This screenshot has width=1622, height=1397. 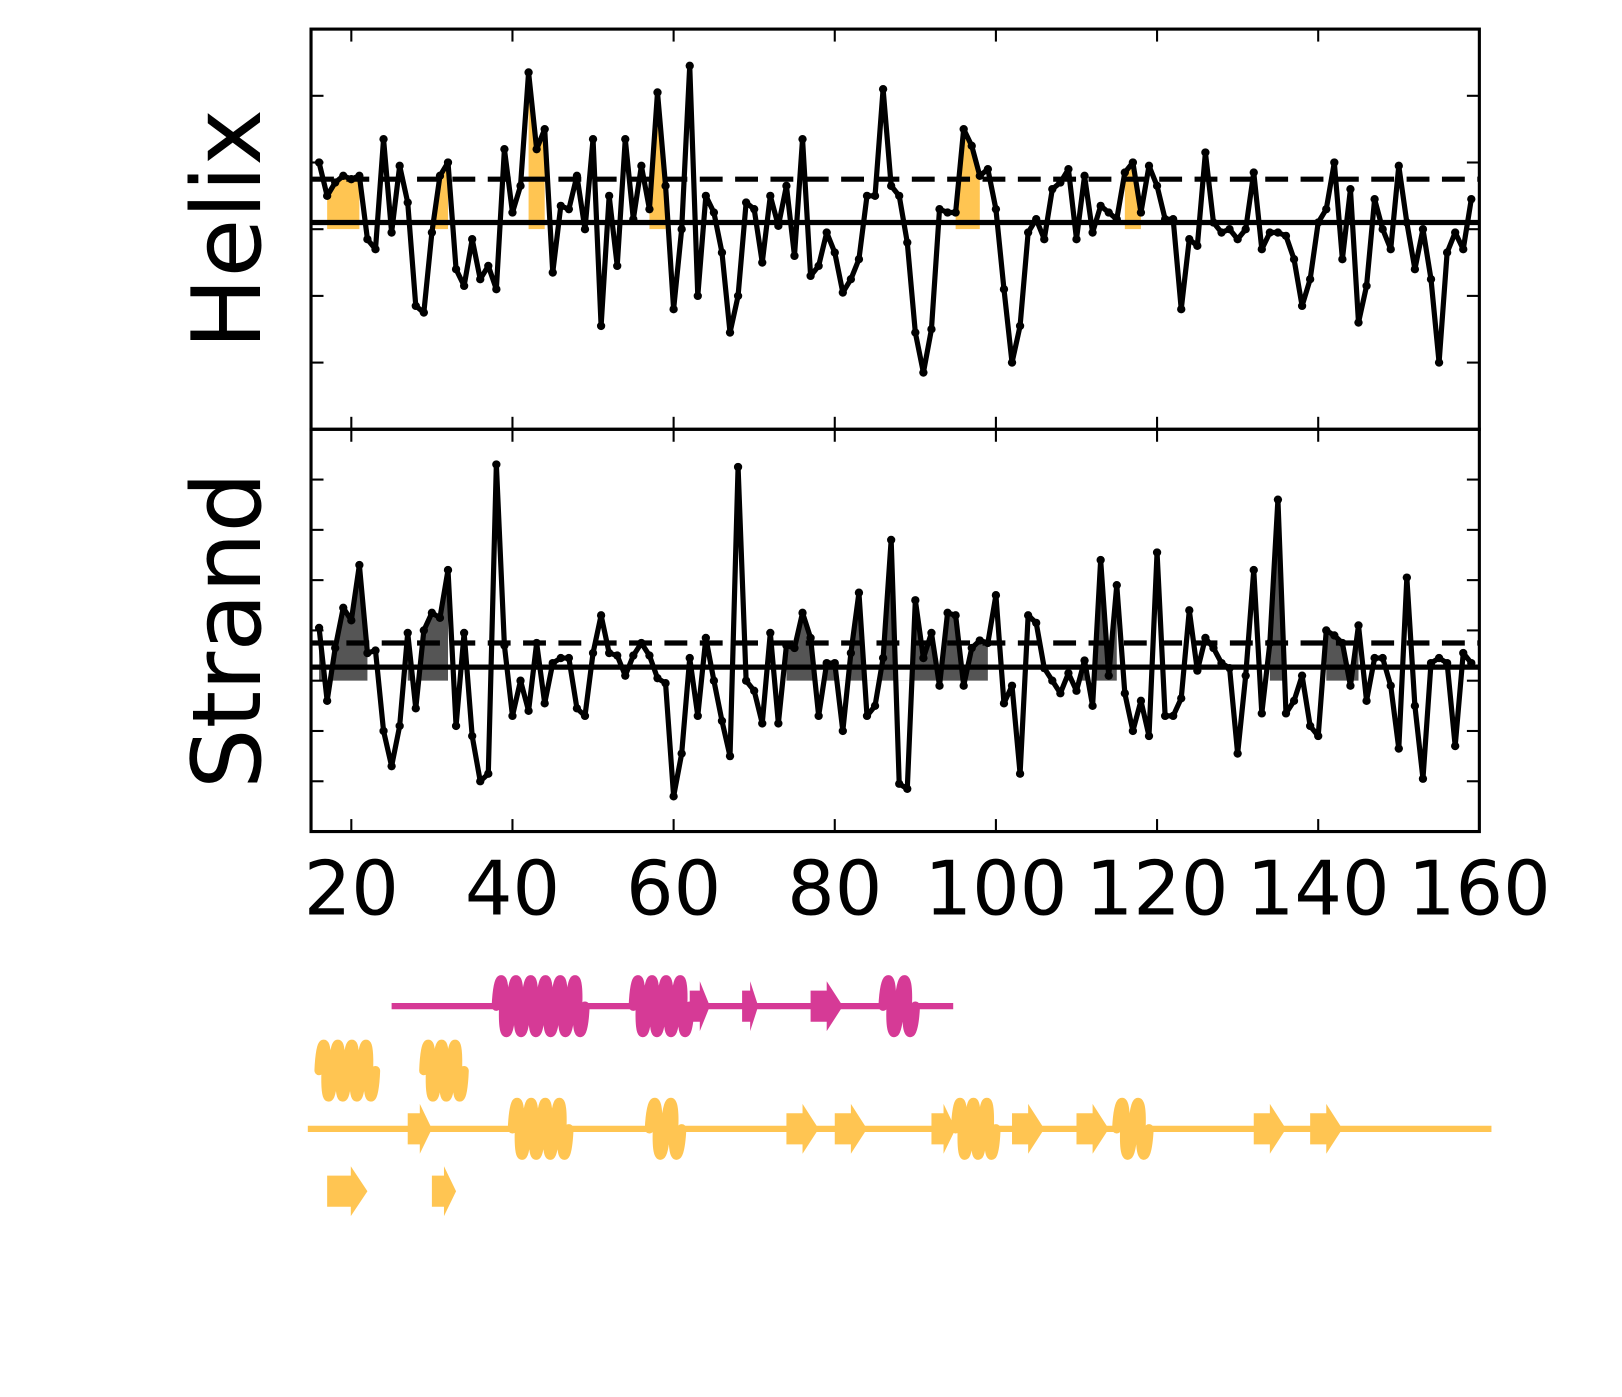 What do you see at coordinates (834, 889) in the screenshot?
I see `x-tick-label: 80` at bounding box center [834, 889].